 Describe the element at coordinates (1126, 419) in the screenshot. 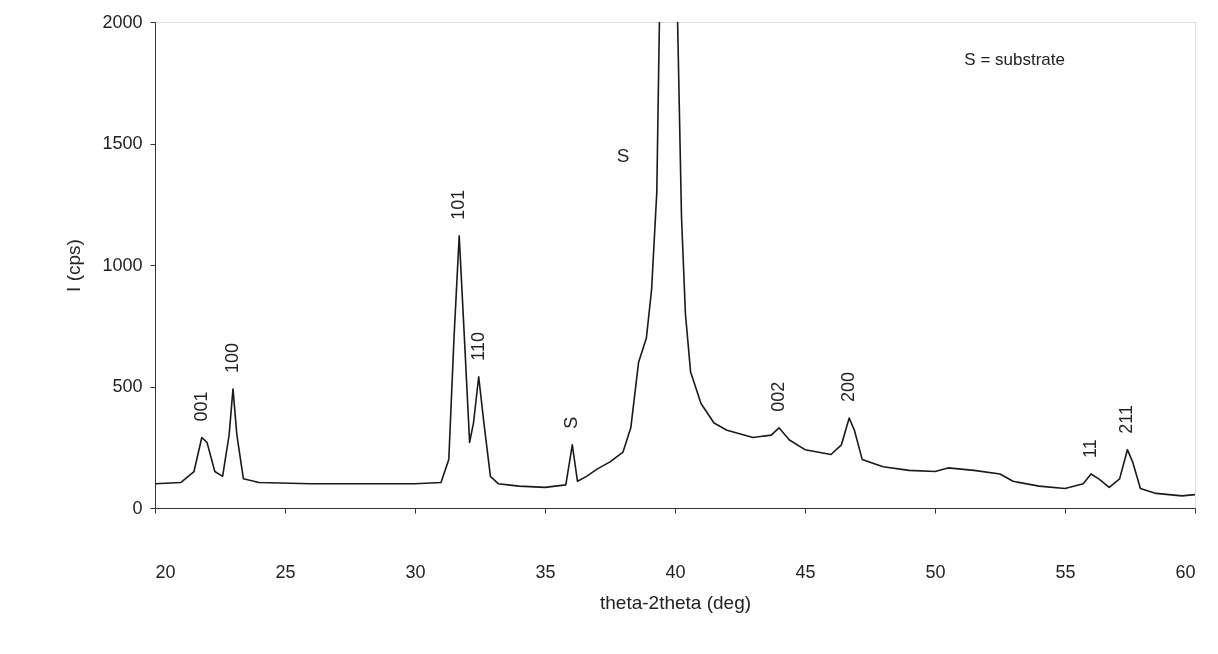

I see `annotation: 211` at that location.